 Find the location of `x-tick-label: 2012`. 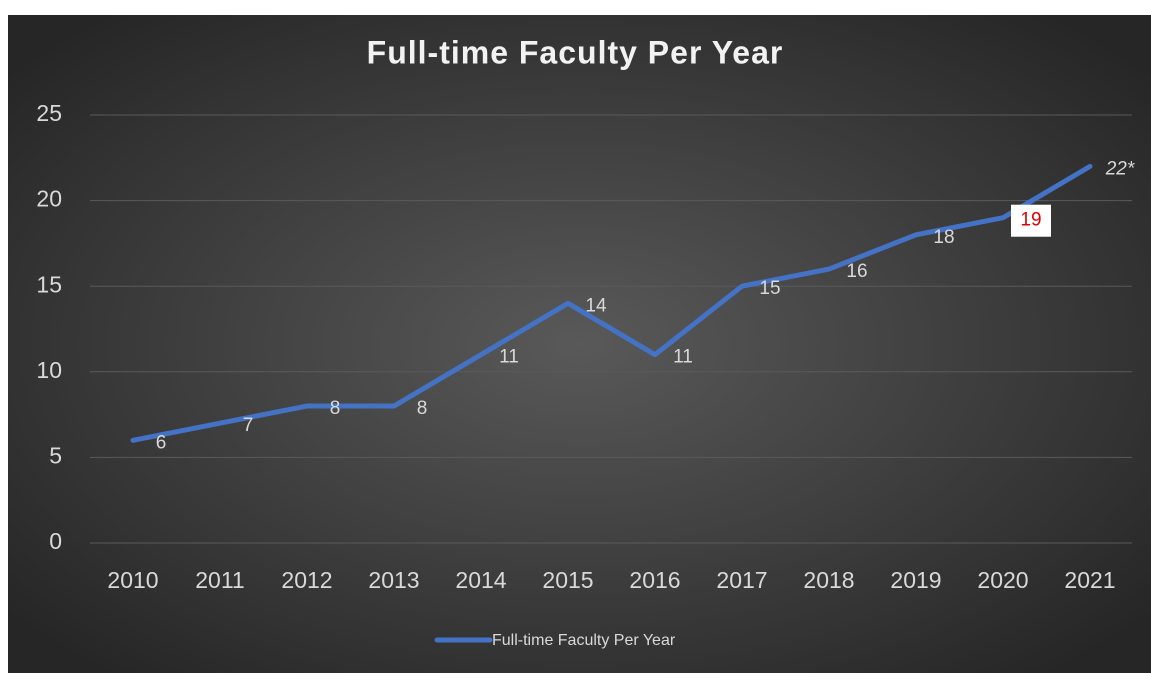

x-tick-label: 2012 is located at coordinates (306, 580).